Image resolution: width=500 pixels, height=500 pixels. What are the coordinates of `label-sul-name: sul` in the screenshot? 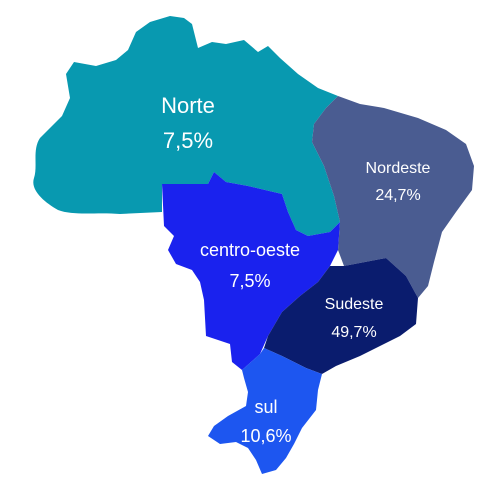 It's located at (265, 407).